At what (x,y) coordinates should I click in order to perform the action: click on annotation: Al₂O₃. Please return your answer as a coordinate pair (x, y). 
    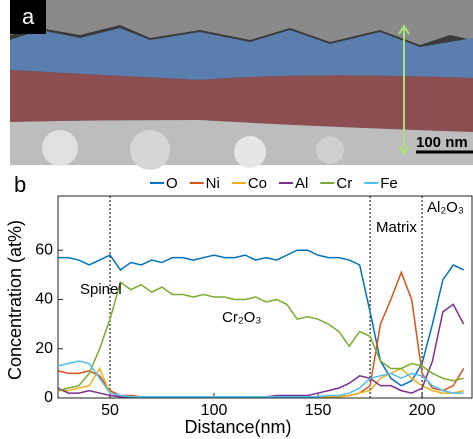
    Looking at the image, I should click on (445, 207).